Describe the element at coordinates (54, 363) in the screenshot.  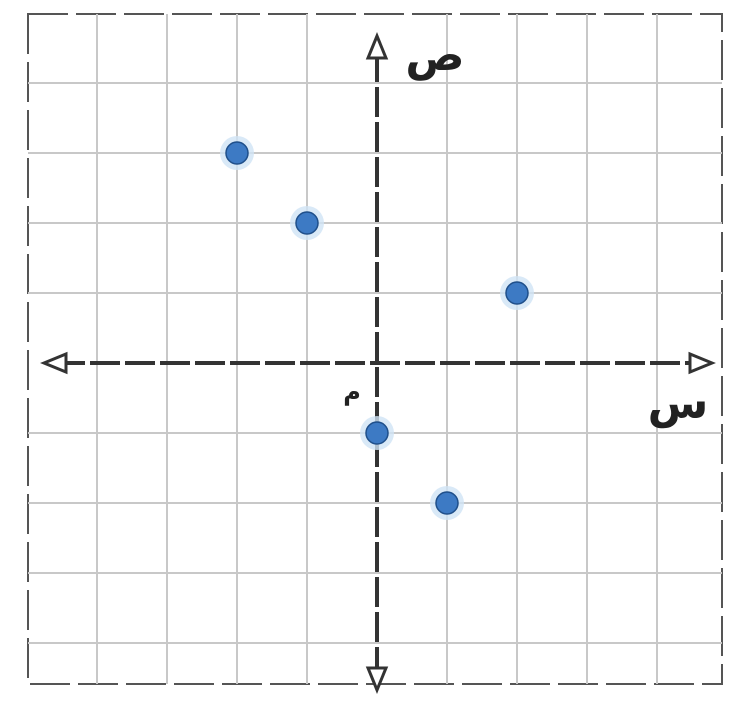
I see `x-axis-arrow-left` at that location.